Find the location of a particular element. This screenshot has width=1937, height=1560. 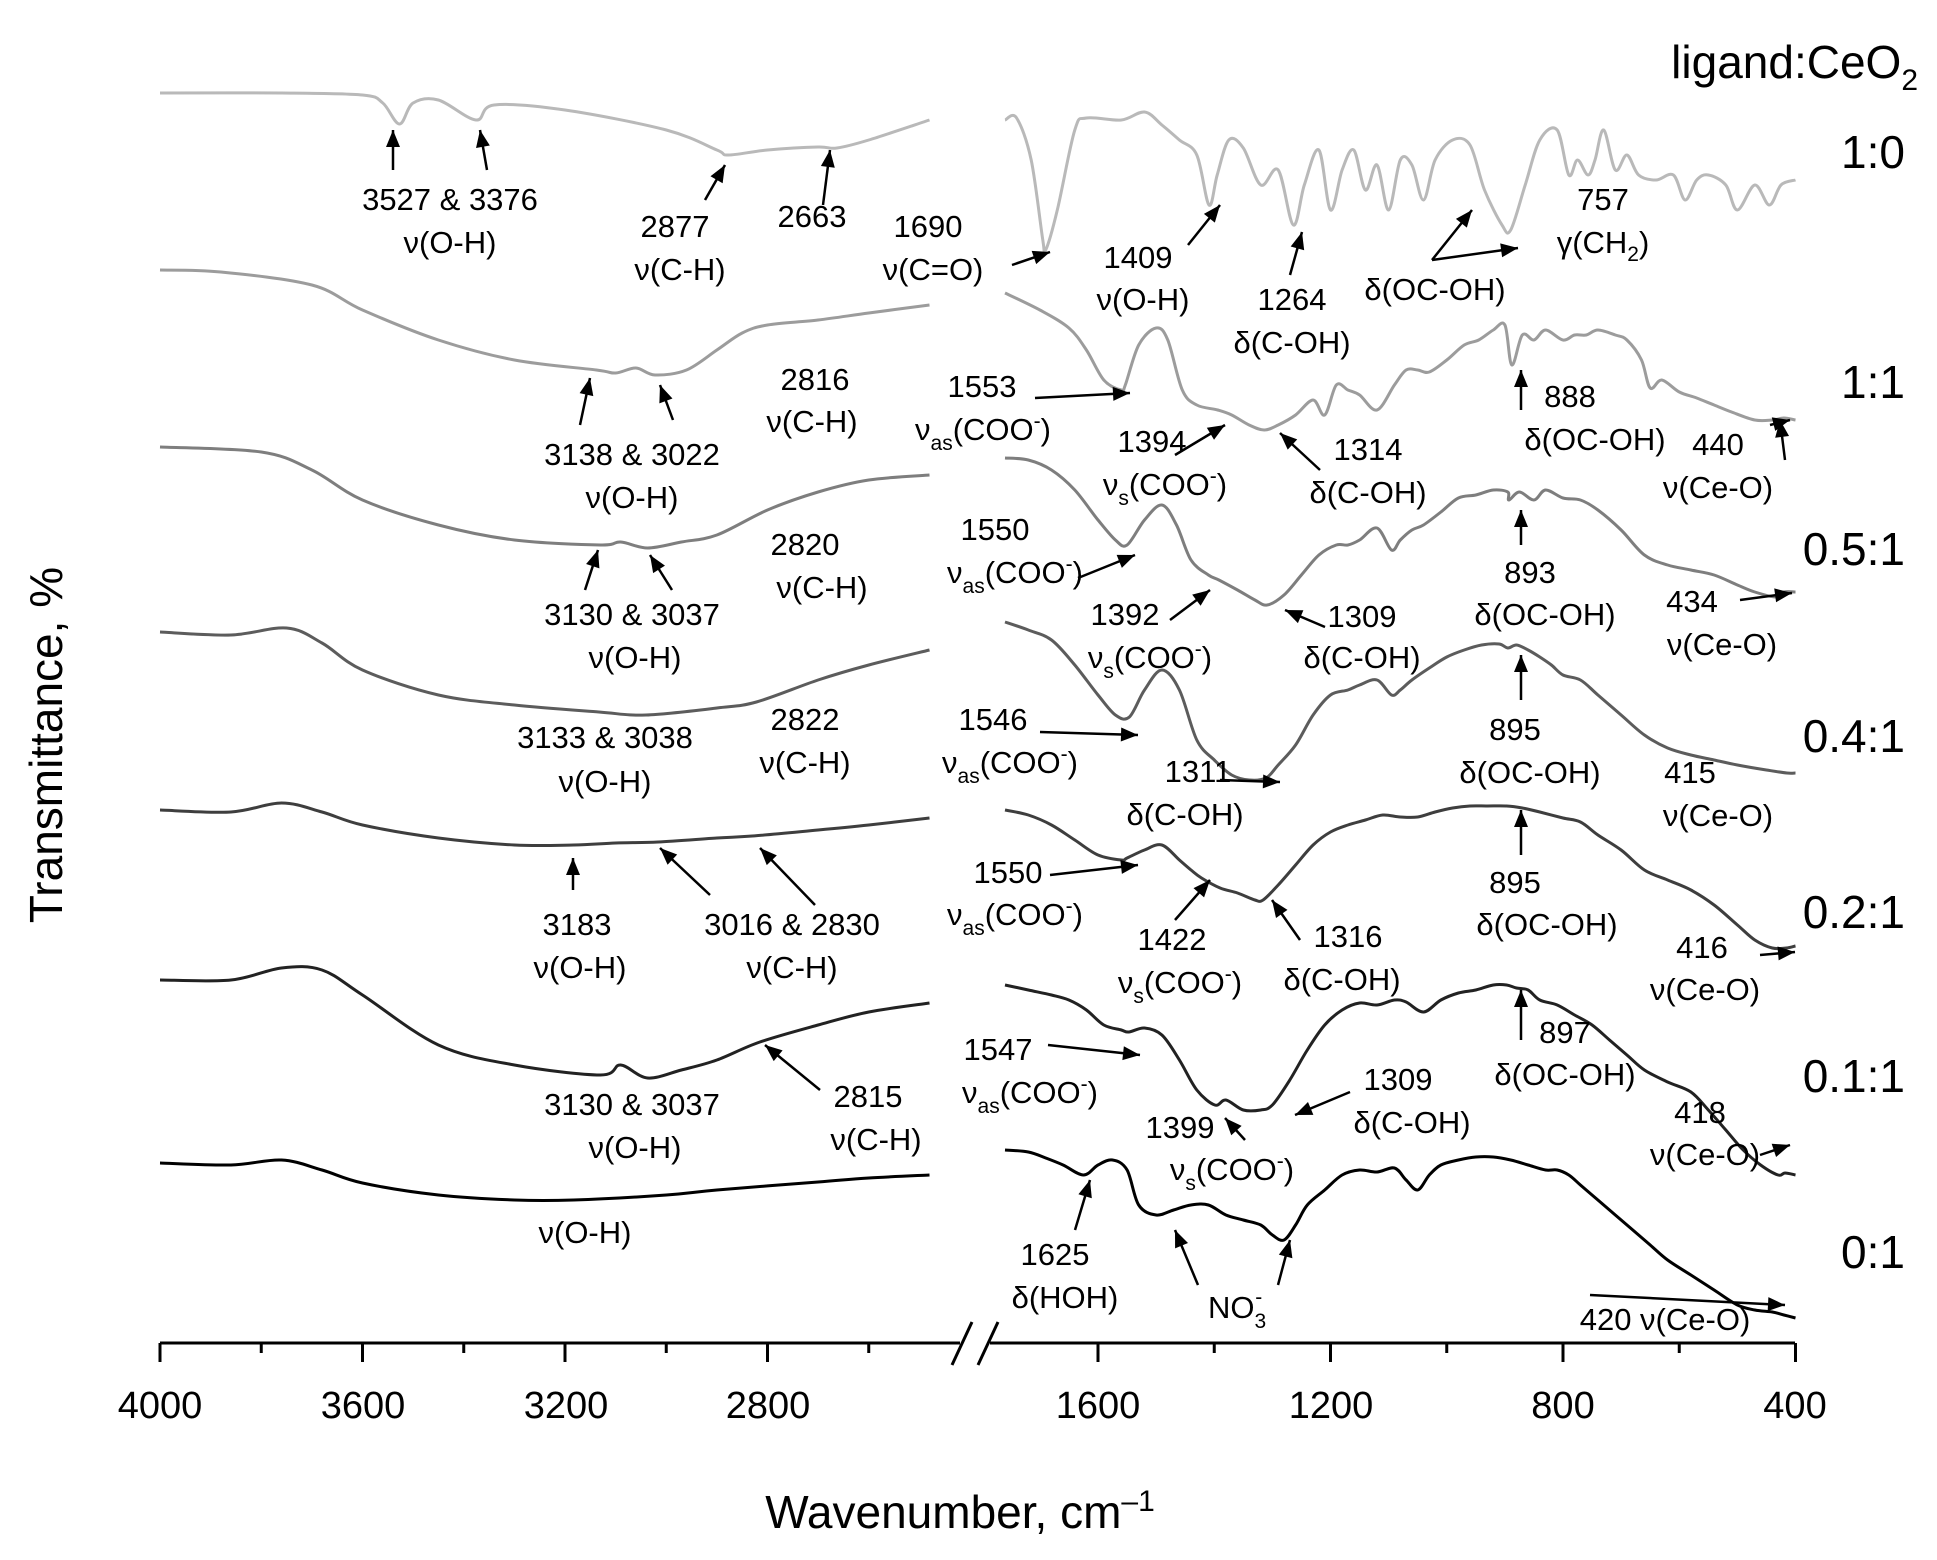

label-1690-mode: ν(C=O) is located at coordinates (933, 269).